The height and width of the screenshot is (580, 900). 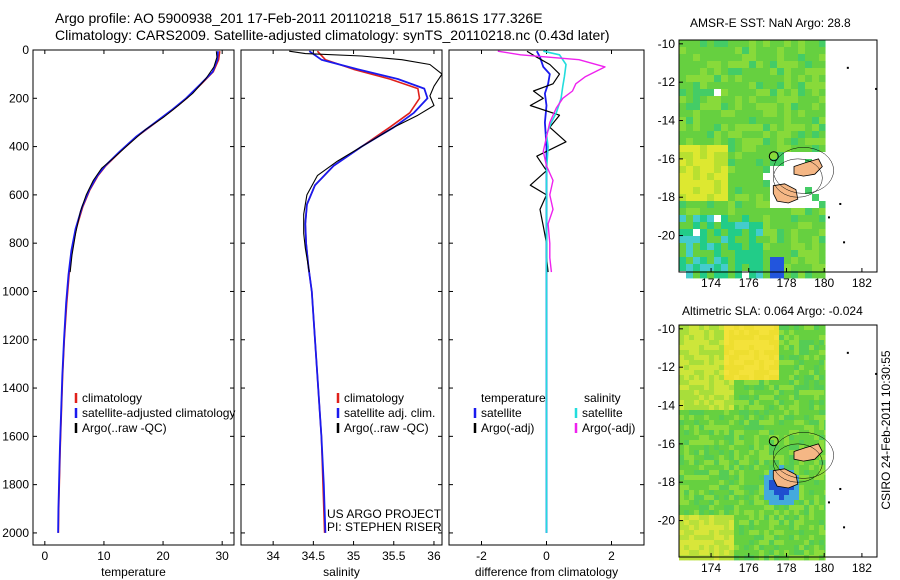 I want to click on difference-series-temperature-argo-adj-, so click(x=546, y=161).